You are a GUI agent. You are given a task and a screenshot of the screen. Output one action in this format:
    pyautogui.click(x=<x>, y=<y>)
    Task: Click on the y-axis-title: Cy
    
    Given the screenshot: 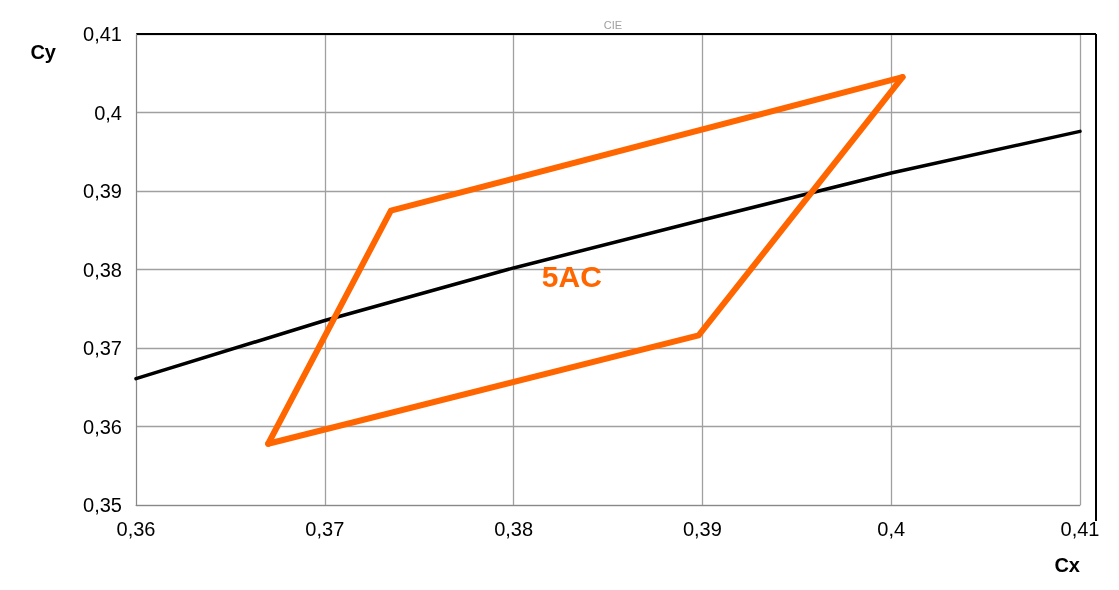 What is the action you would take?
    pyautogui.click(x=43, y=52)
    